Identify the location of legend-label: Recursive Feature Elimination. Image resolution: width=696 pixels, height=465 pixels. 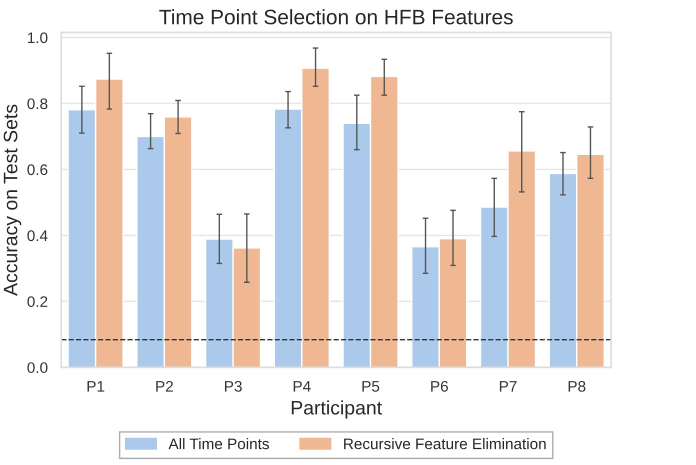
(445, 444).